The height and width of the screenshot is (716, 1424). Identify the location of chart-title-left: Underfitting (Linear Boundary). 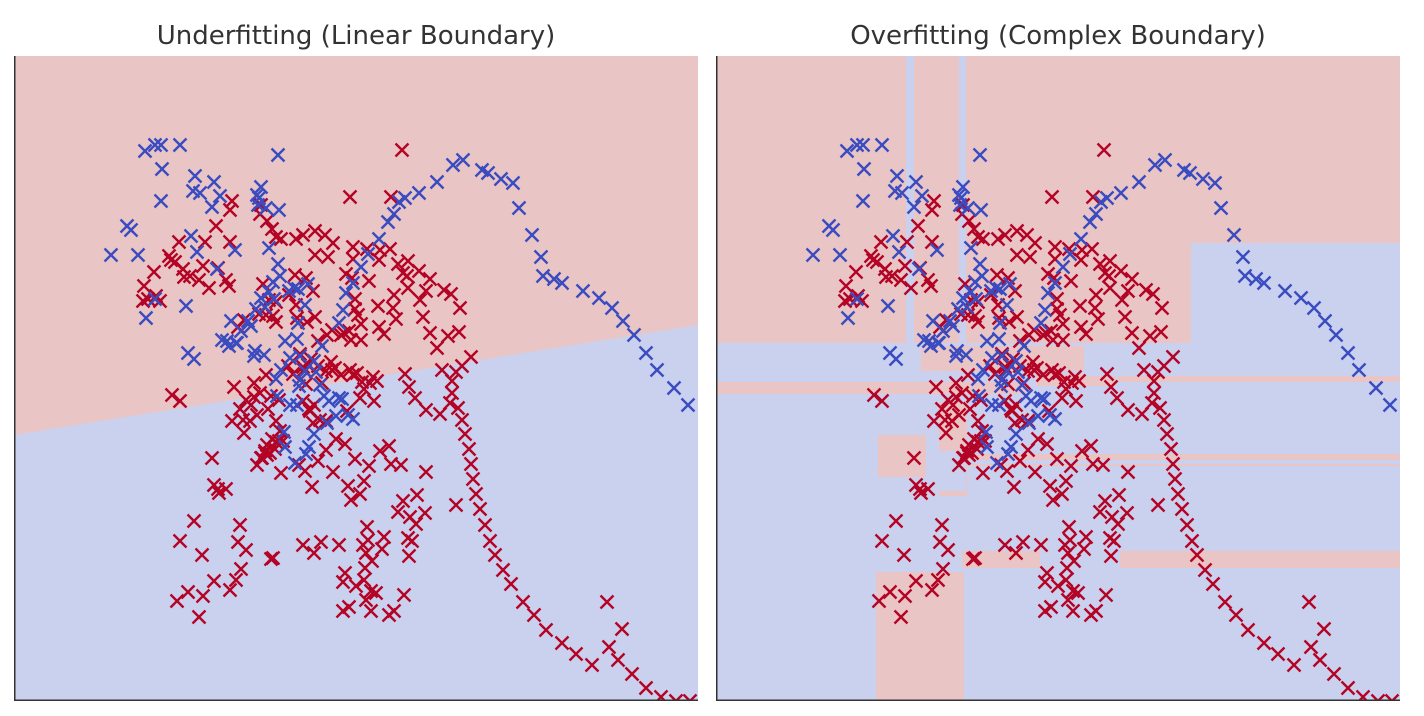
(356, 36).